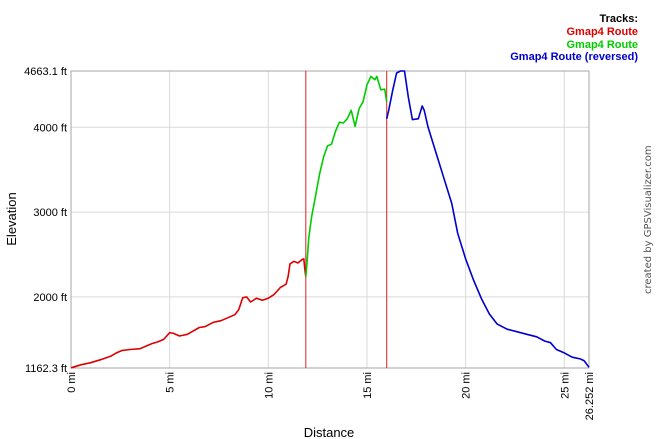 The height and width of the screenshot is (439, 659). What do you see at coordinates (602, 32) in the screenshot?
I see `legend-item-gmap4-route-red: Gmap4 Route` at bounding box center [602, 32].